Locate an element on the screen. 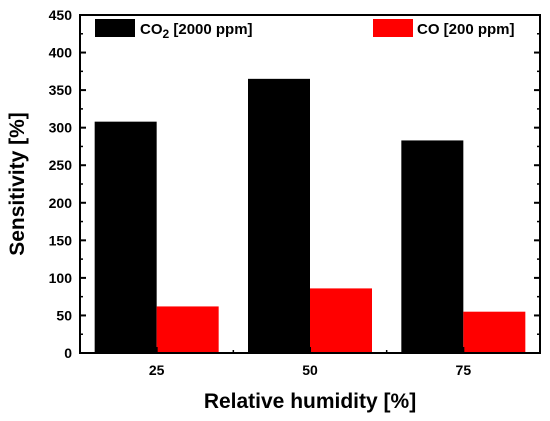 This screenshot has width=550, height=421. x-axis-ticks: 25 50 75 is located at coordinates (310, 362).